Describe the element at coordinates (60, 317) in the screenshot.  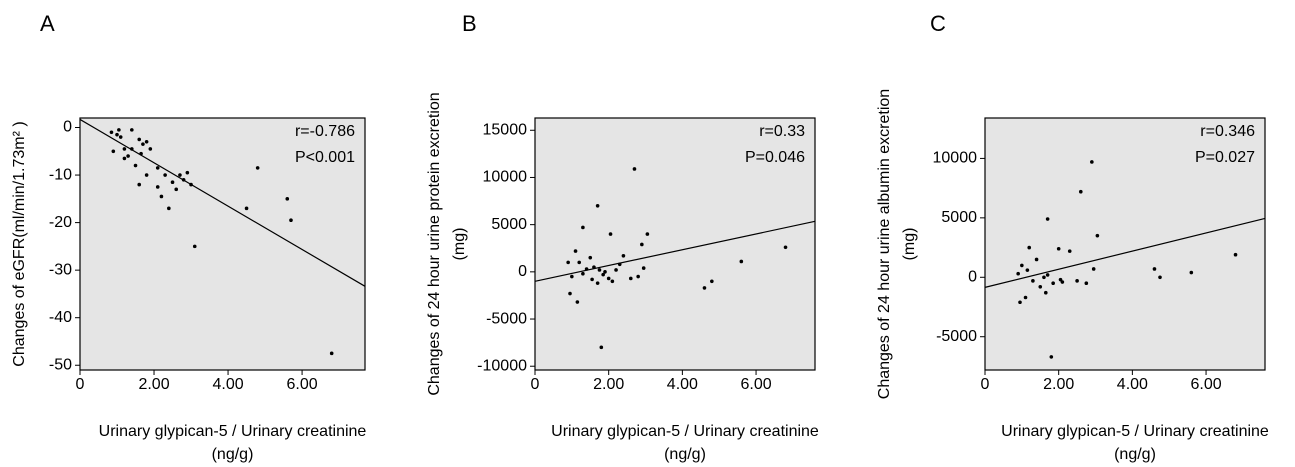
I see `y-tick-label: -40` at that location.